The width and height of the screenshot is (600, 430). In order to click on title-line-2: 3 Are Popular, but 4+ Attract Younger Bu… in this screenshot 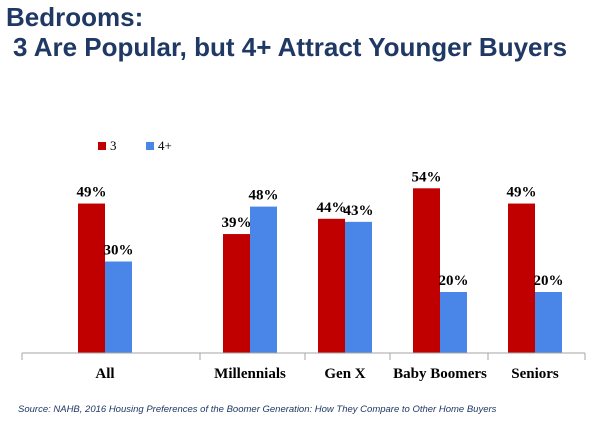, I will do `click(290, 47)`.